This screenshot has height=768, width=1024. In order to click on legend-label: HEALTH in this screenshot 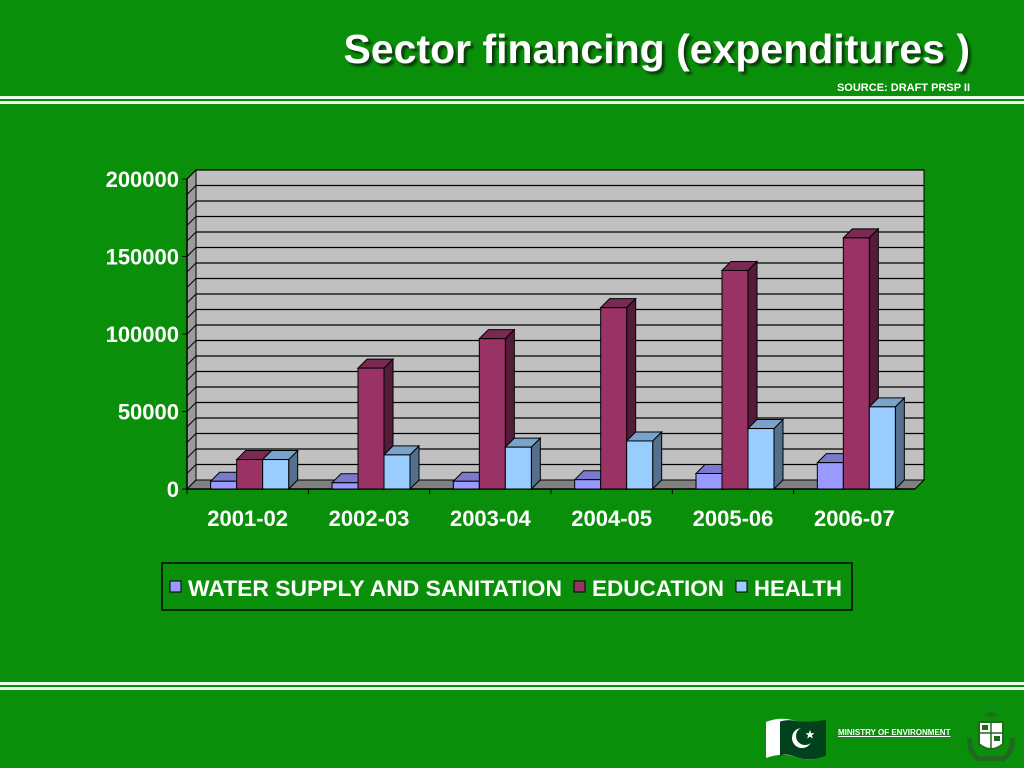, I will do `click(798, 588)`.